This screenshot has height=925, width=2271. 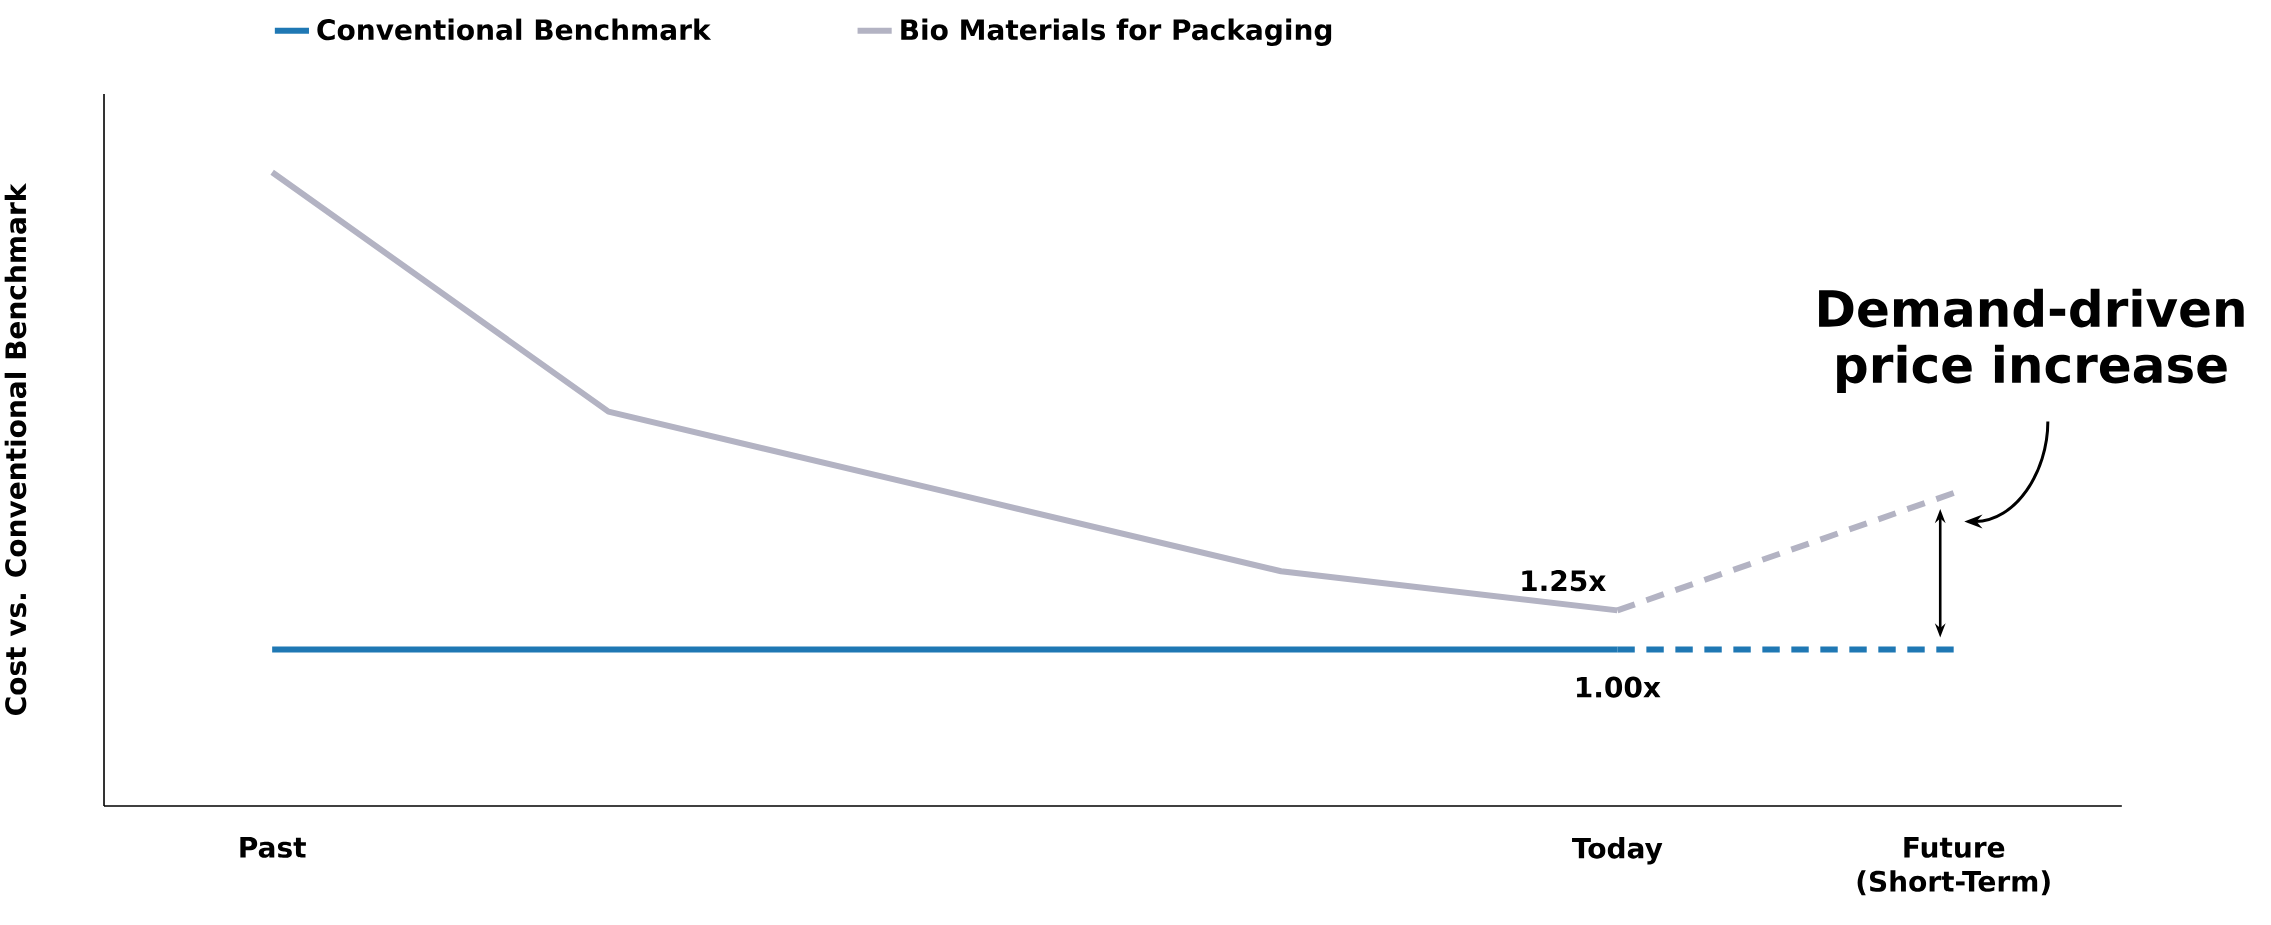 I want to click on legend-label: Bio Materials for Packaging, so click(x=1116, y=32).